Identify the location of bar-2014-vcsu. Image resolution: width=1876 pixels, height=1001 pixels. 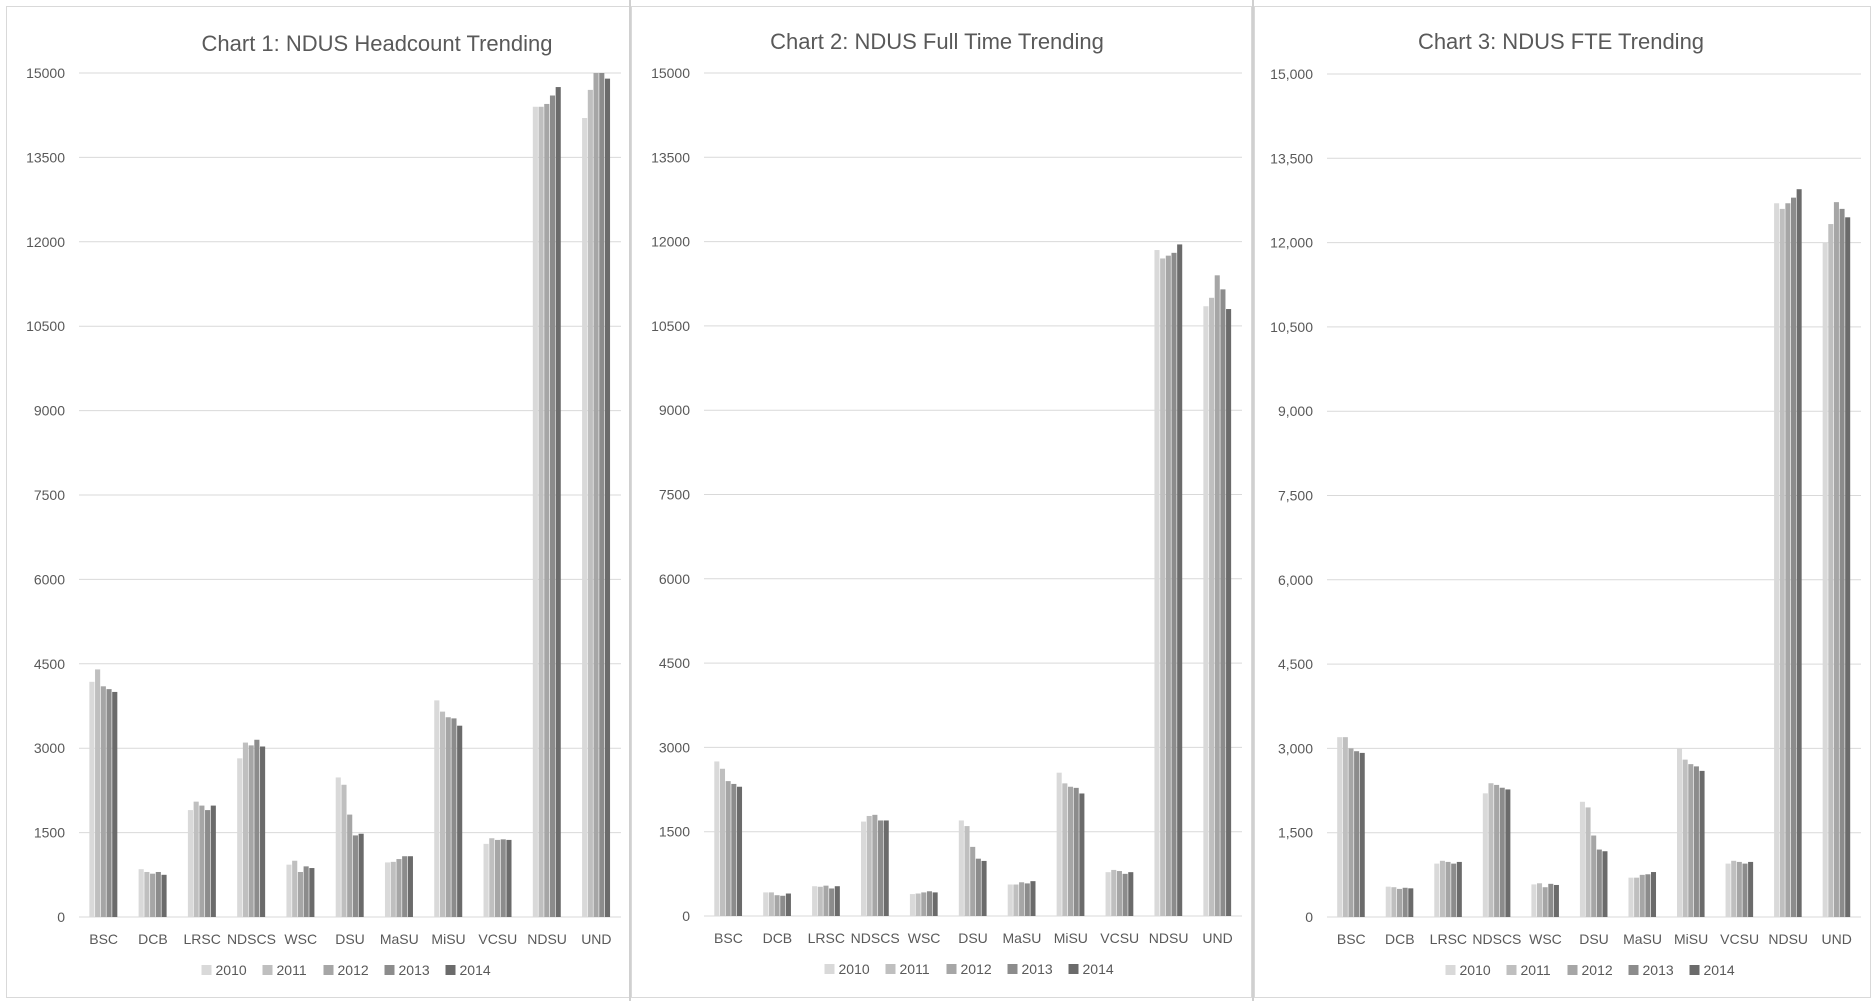
(1751, 889).